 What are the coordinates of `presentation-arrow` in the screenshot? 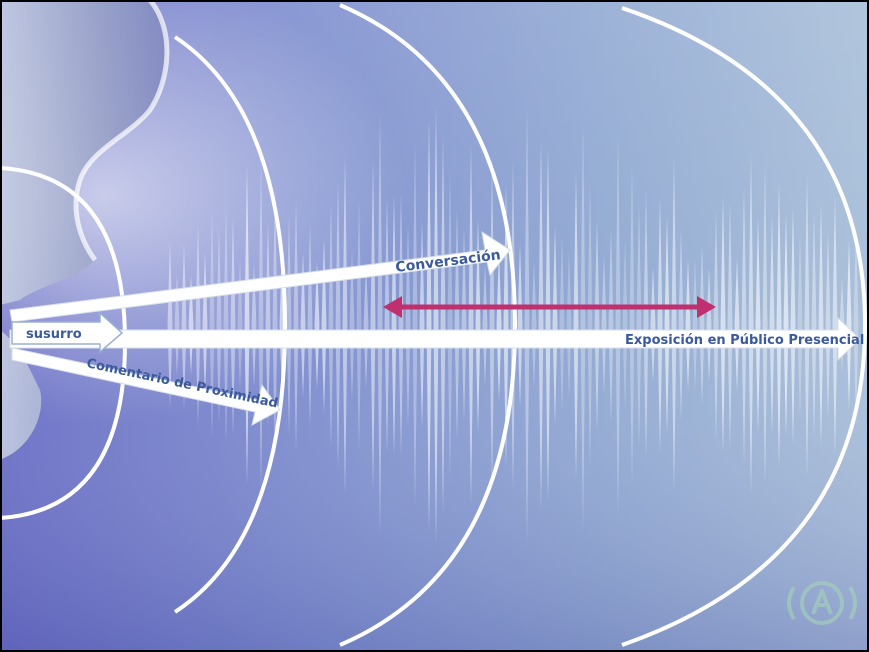 It's located at (435, 339).